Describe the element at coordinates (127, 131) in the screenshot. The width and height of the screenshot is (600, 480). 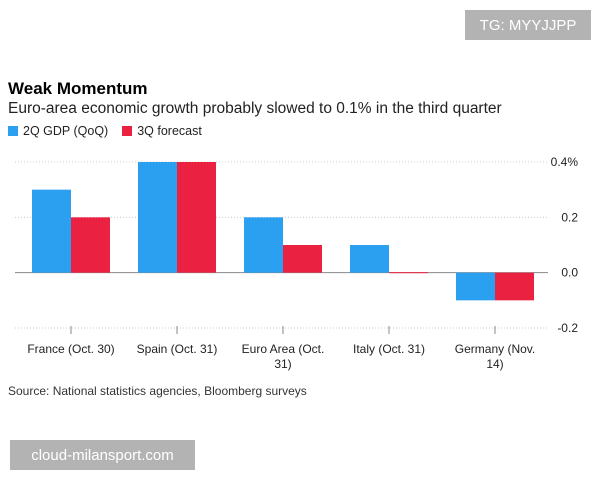
I see `legend-swatch-3q-forecast` at that location.